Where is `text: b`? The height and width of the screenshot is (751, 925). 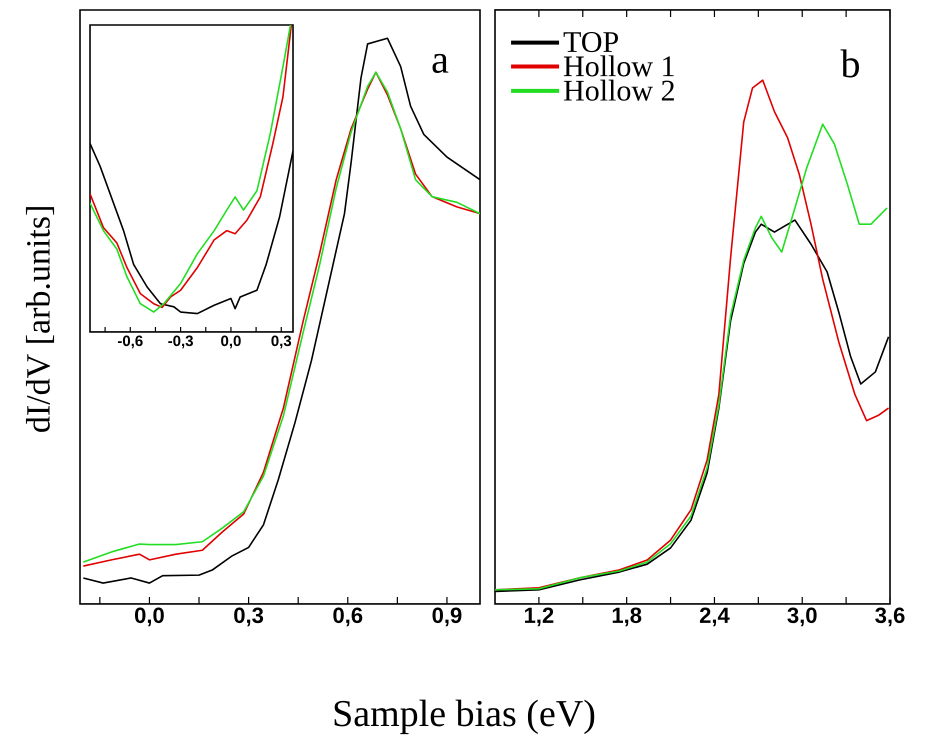
text: b is located at coordinates (849, 63).